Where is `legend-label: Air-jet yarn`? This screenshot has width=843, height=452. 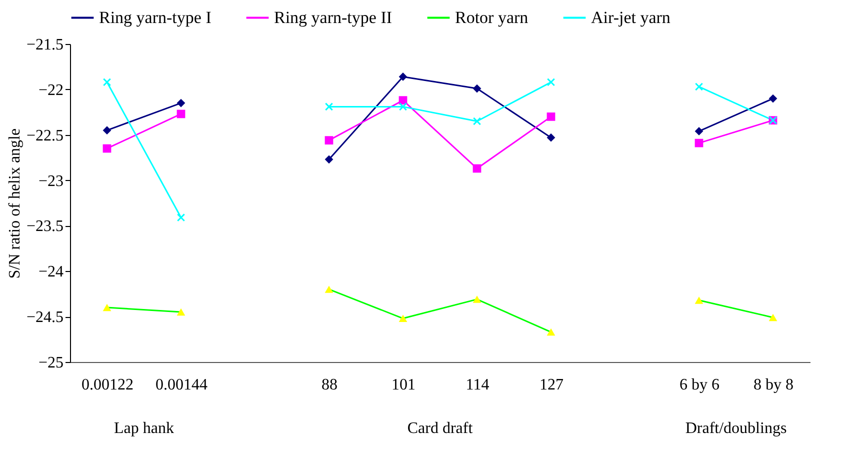
legend-label: Air-jet yarn is located at coordinates (631, 17).